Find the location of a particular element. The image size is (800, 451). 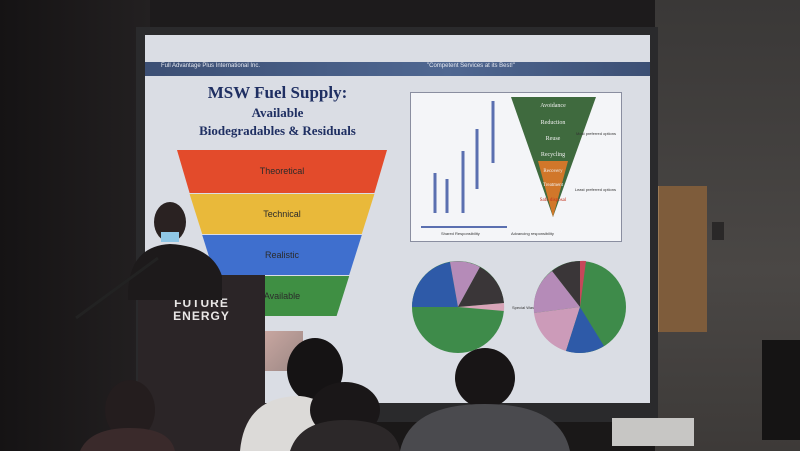

funnel-label: Available is located at coordinates (282, 296).